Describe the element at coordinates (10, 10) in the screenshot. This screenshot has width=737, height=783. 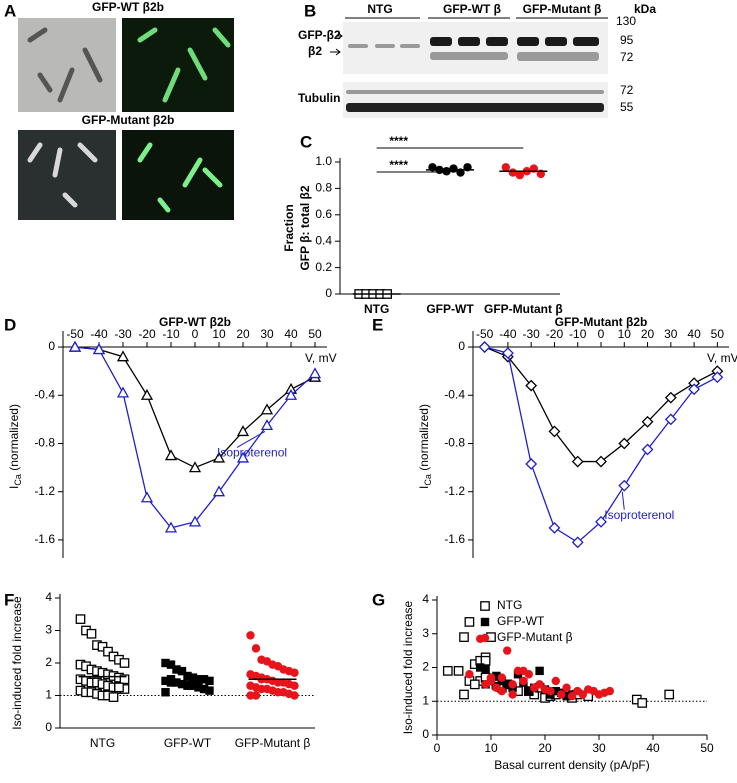
I see `panel-label: A` at that location.